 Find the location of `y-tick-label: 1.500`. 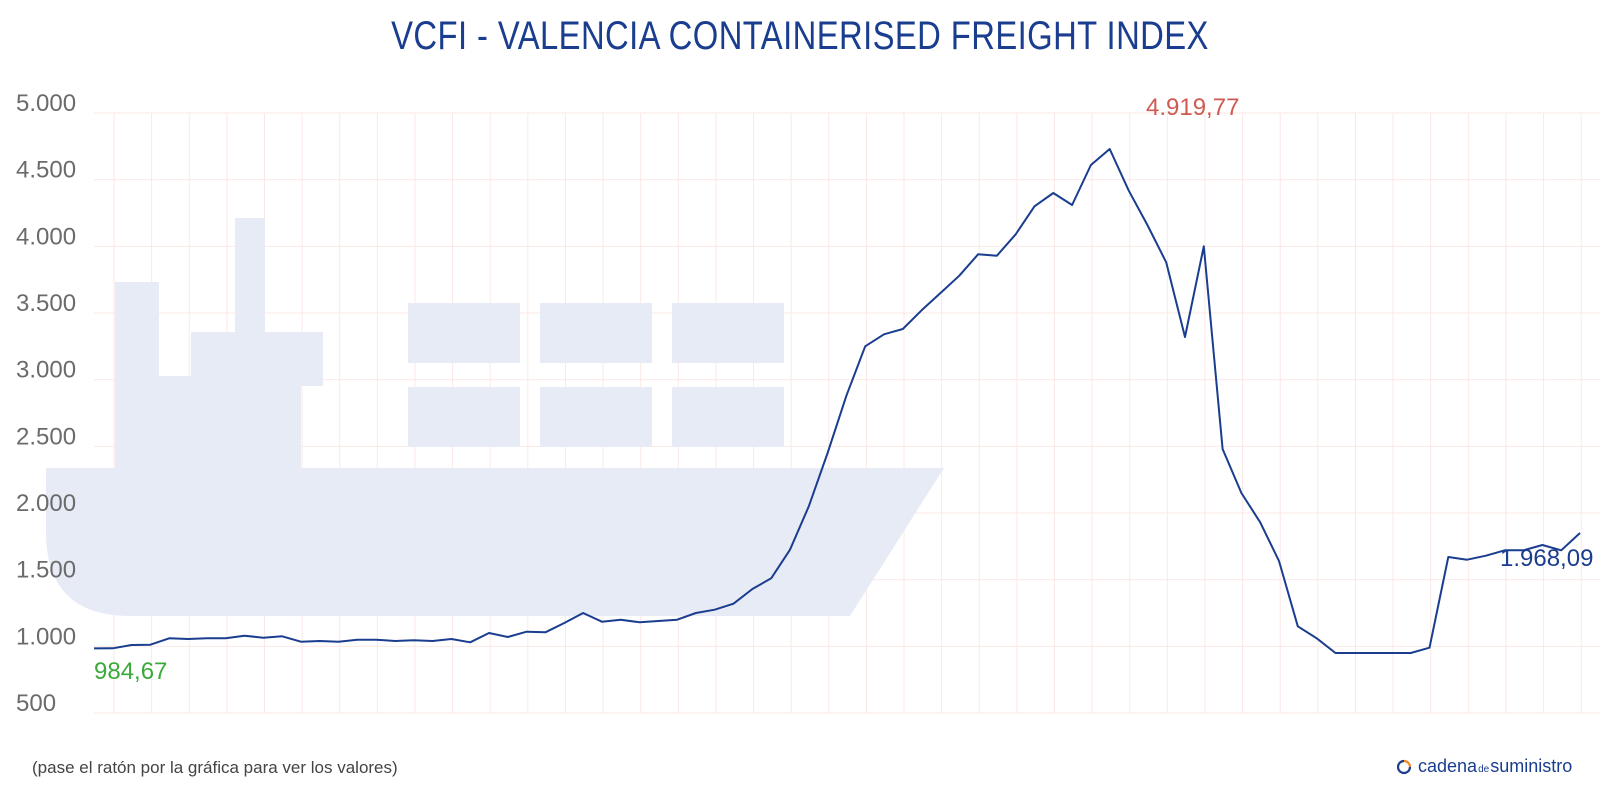

y-tick-label: 1.500 is located at coordinates (46, 570).